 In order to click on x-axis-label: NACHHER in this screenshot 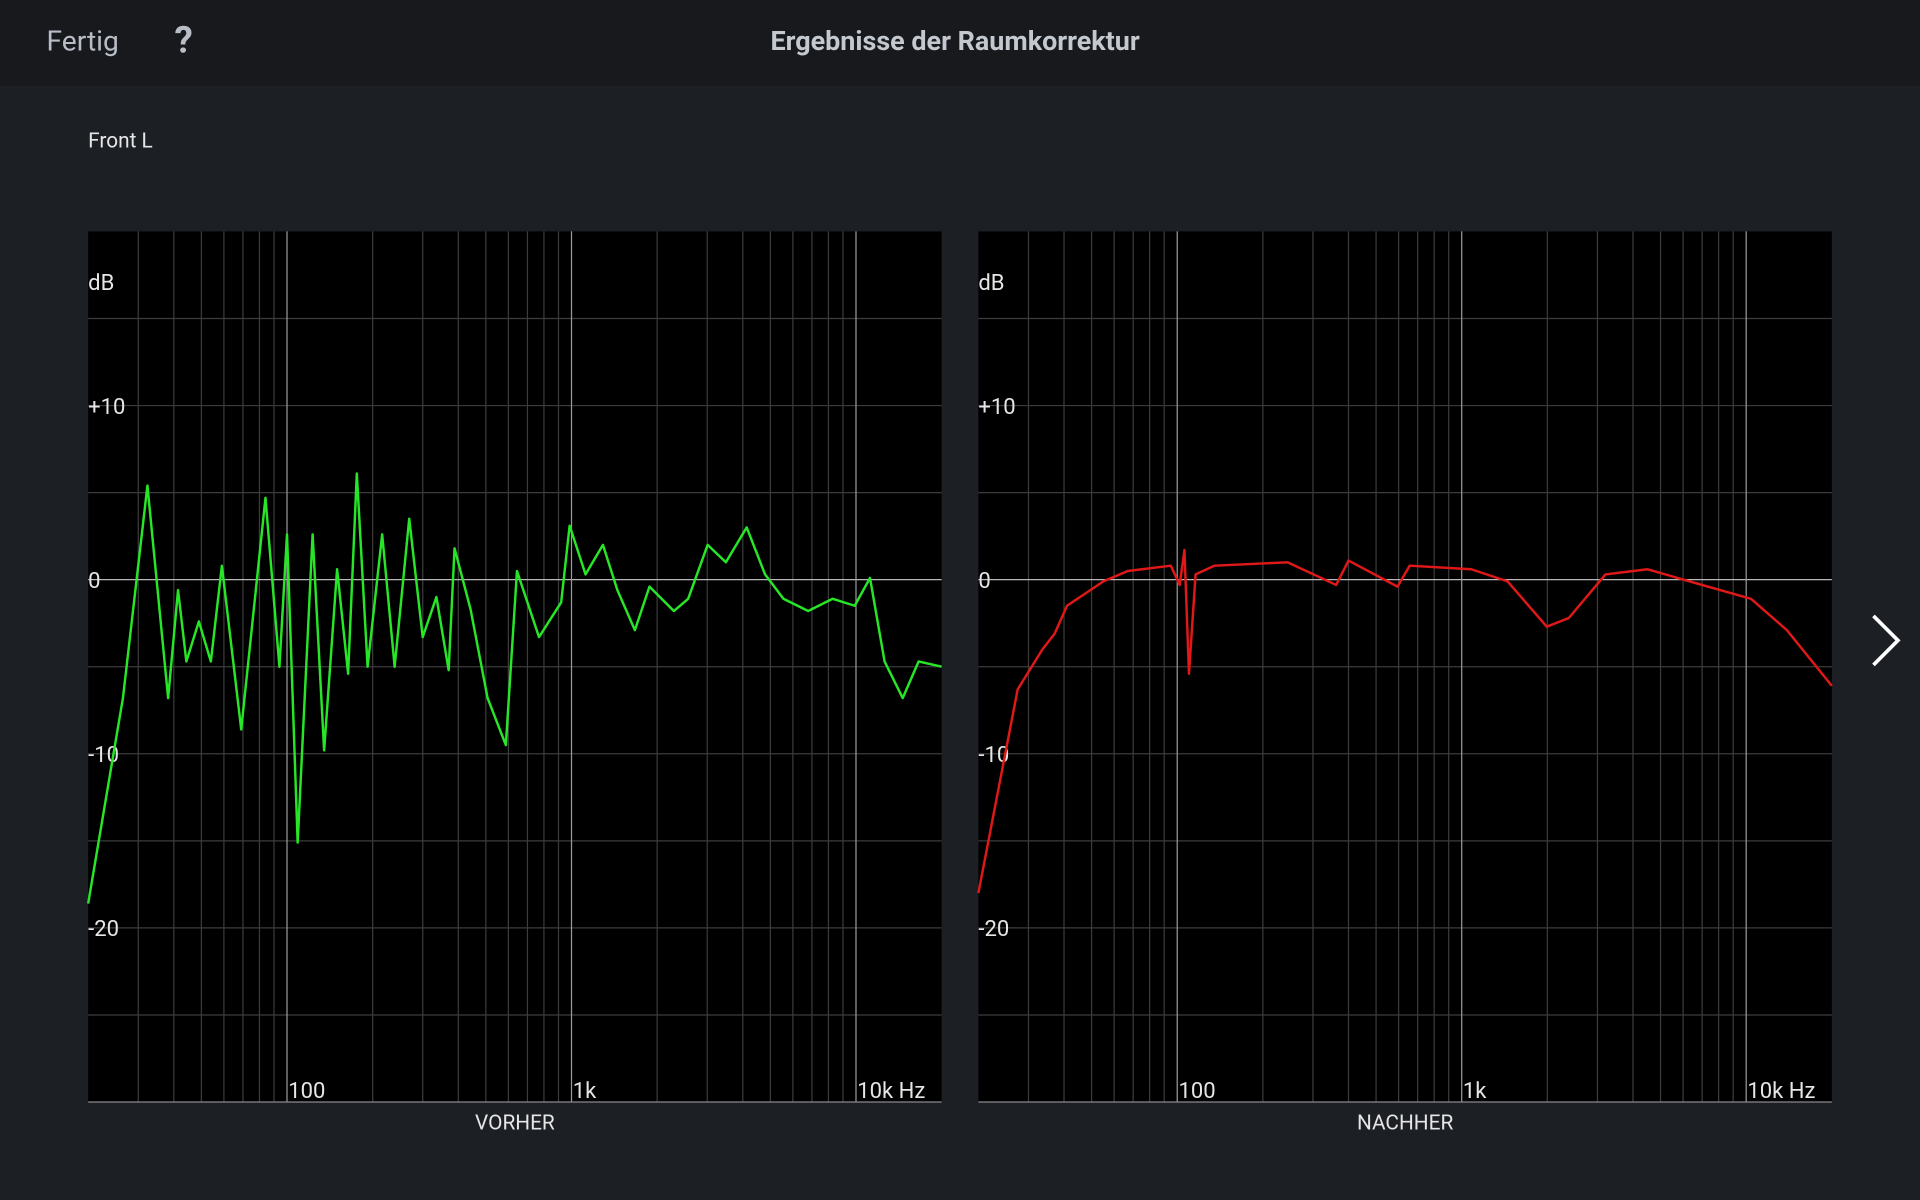, I will do `click(1405, 1124)`.